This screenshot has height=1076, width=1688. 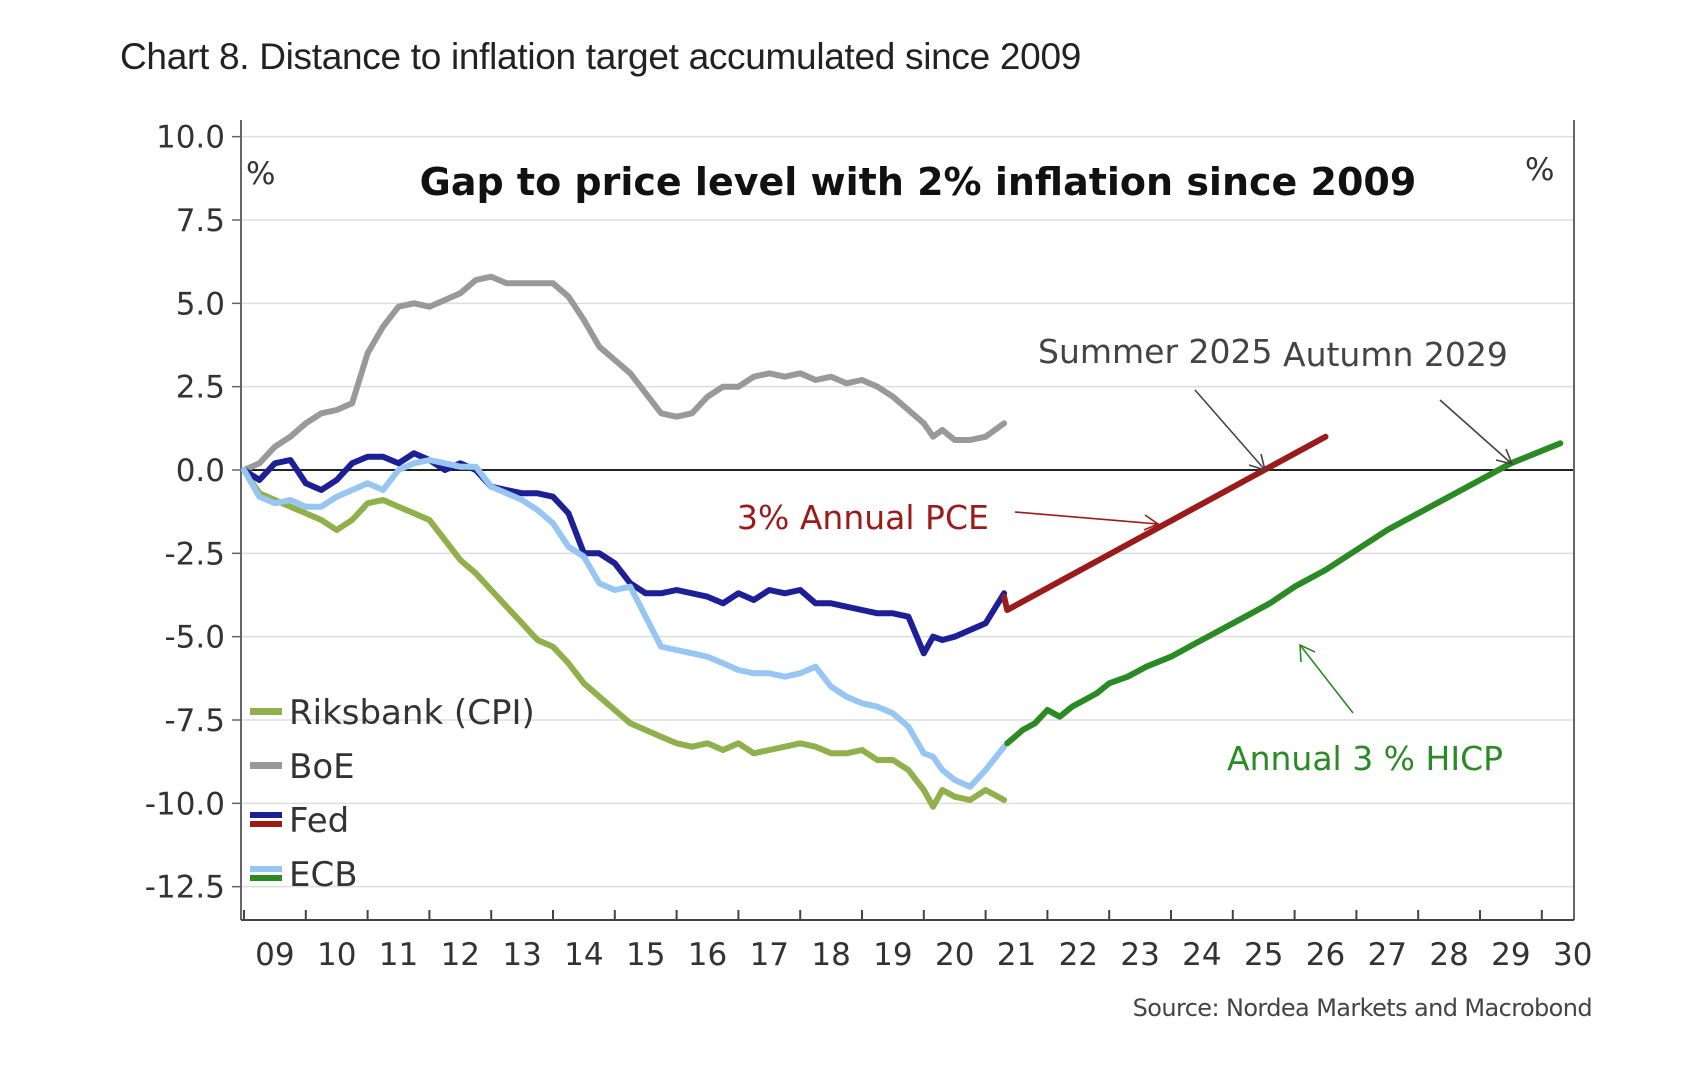 I want to click on x-tick-label: 26, so click(x=1325, y=955).